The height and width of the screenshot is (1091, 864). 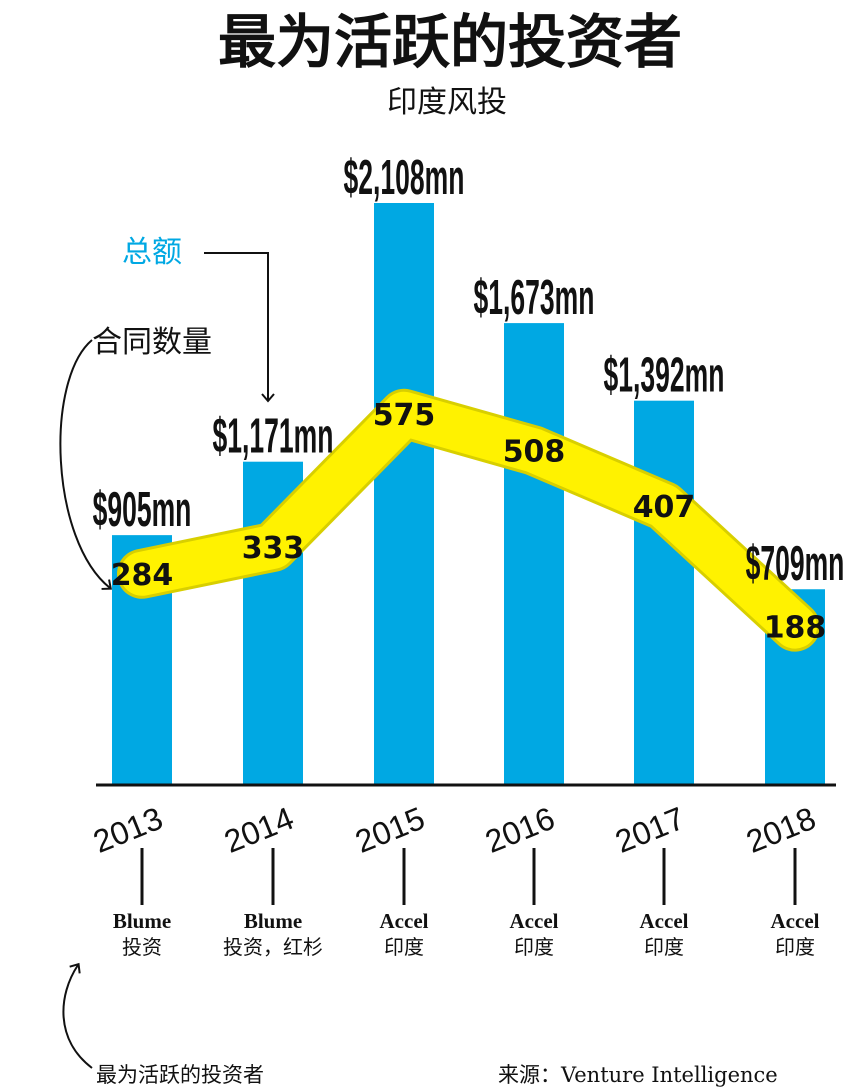 What do you see at coordinates (454, 830) in the screenshot?
I see `year-label-group: 2013 2014 2015 2016 2017 2018` at bounding box center [454, 830].